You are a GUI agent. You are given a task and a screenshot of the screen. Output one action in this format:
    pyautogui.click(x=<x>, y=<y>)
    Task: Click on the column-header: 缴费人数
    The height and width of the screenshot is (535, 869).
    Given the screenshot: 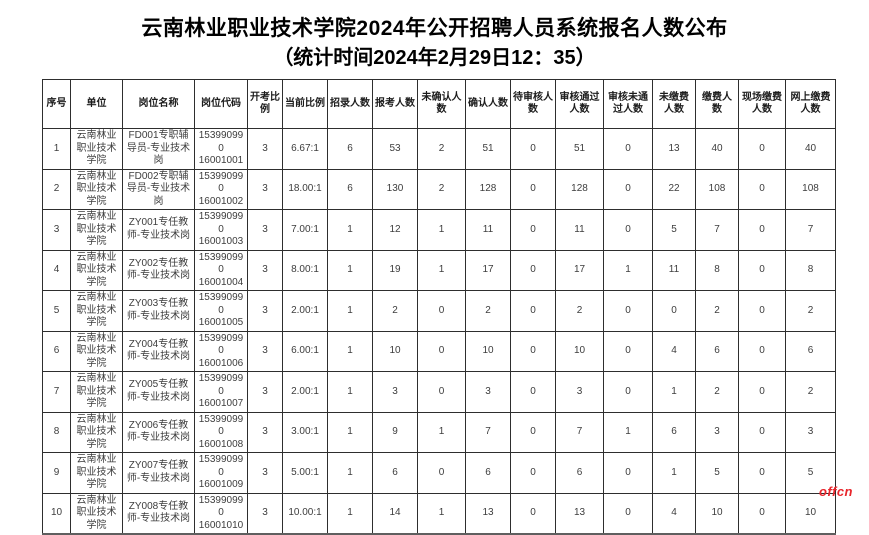 What is the action you would take?
    pyautogui.click(x=717, y=104)
    